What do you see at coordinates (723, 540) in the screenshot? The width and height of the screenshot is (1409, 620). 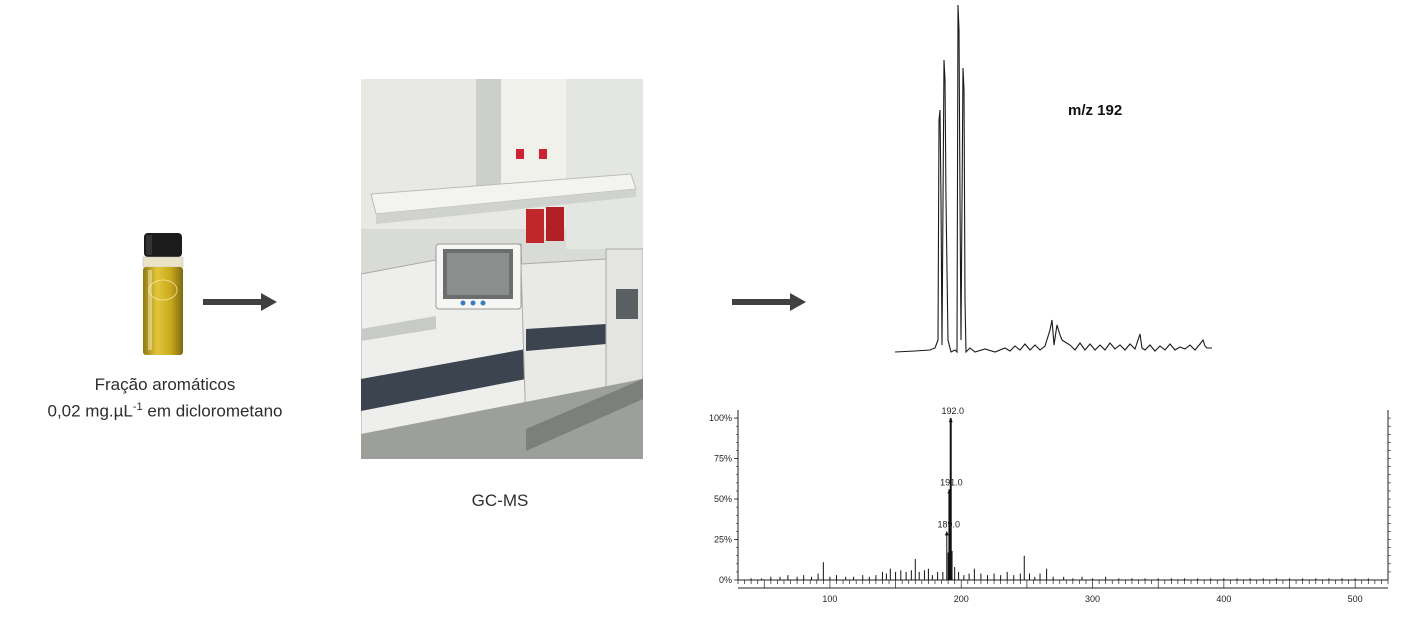 I see `y-tick-label: 25%` at bounding box center [723, 540].